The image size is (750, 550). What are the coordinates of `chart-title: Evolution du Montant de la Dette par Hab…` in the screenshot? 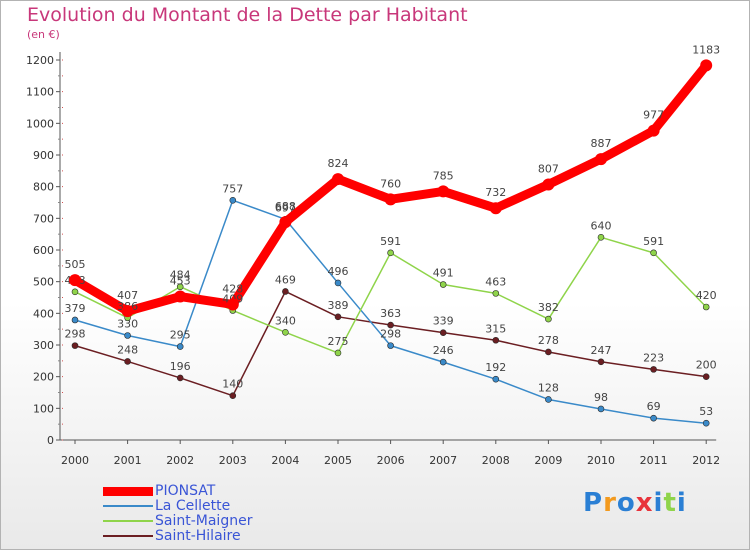 It's located at (247, 15).